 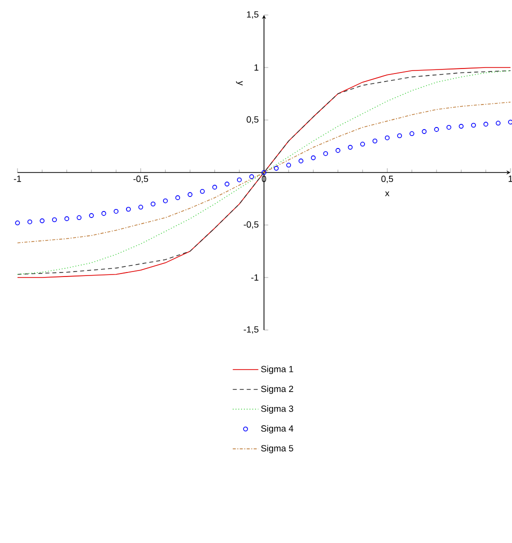 What do you see at coordinates (276, 370) in the screenshot?
I see `legend-label: Sigma 1` at bounding box center [276, 370].